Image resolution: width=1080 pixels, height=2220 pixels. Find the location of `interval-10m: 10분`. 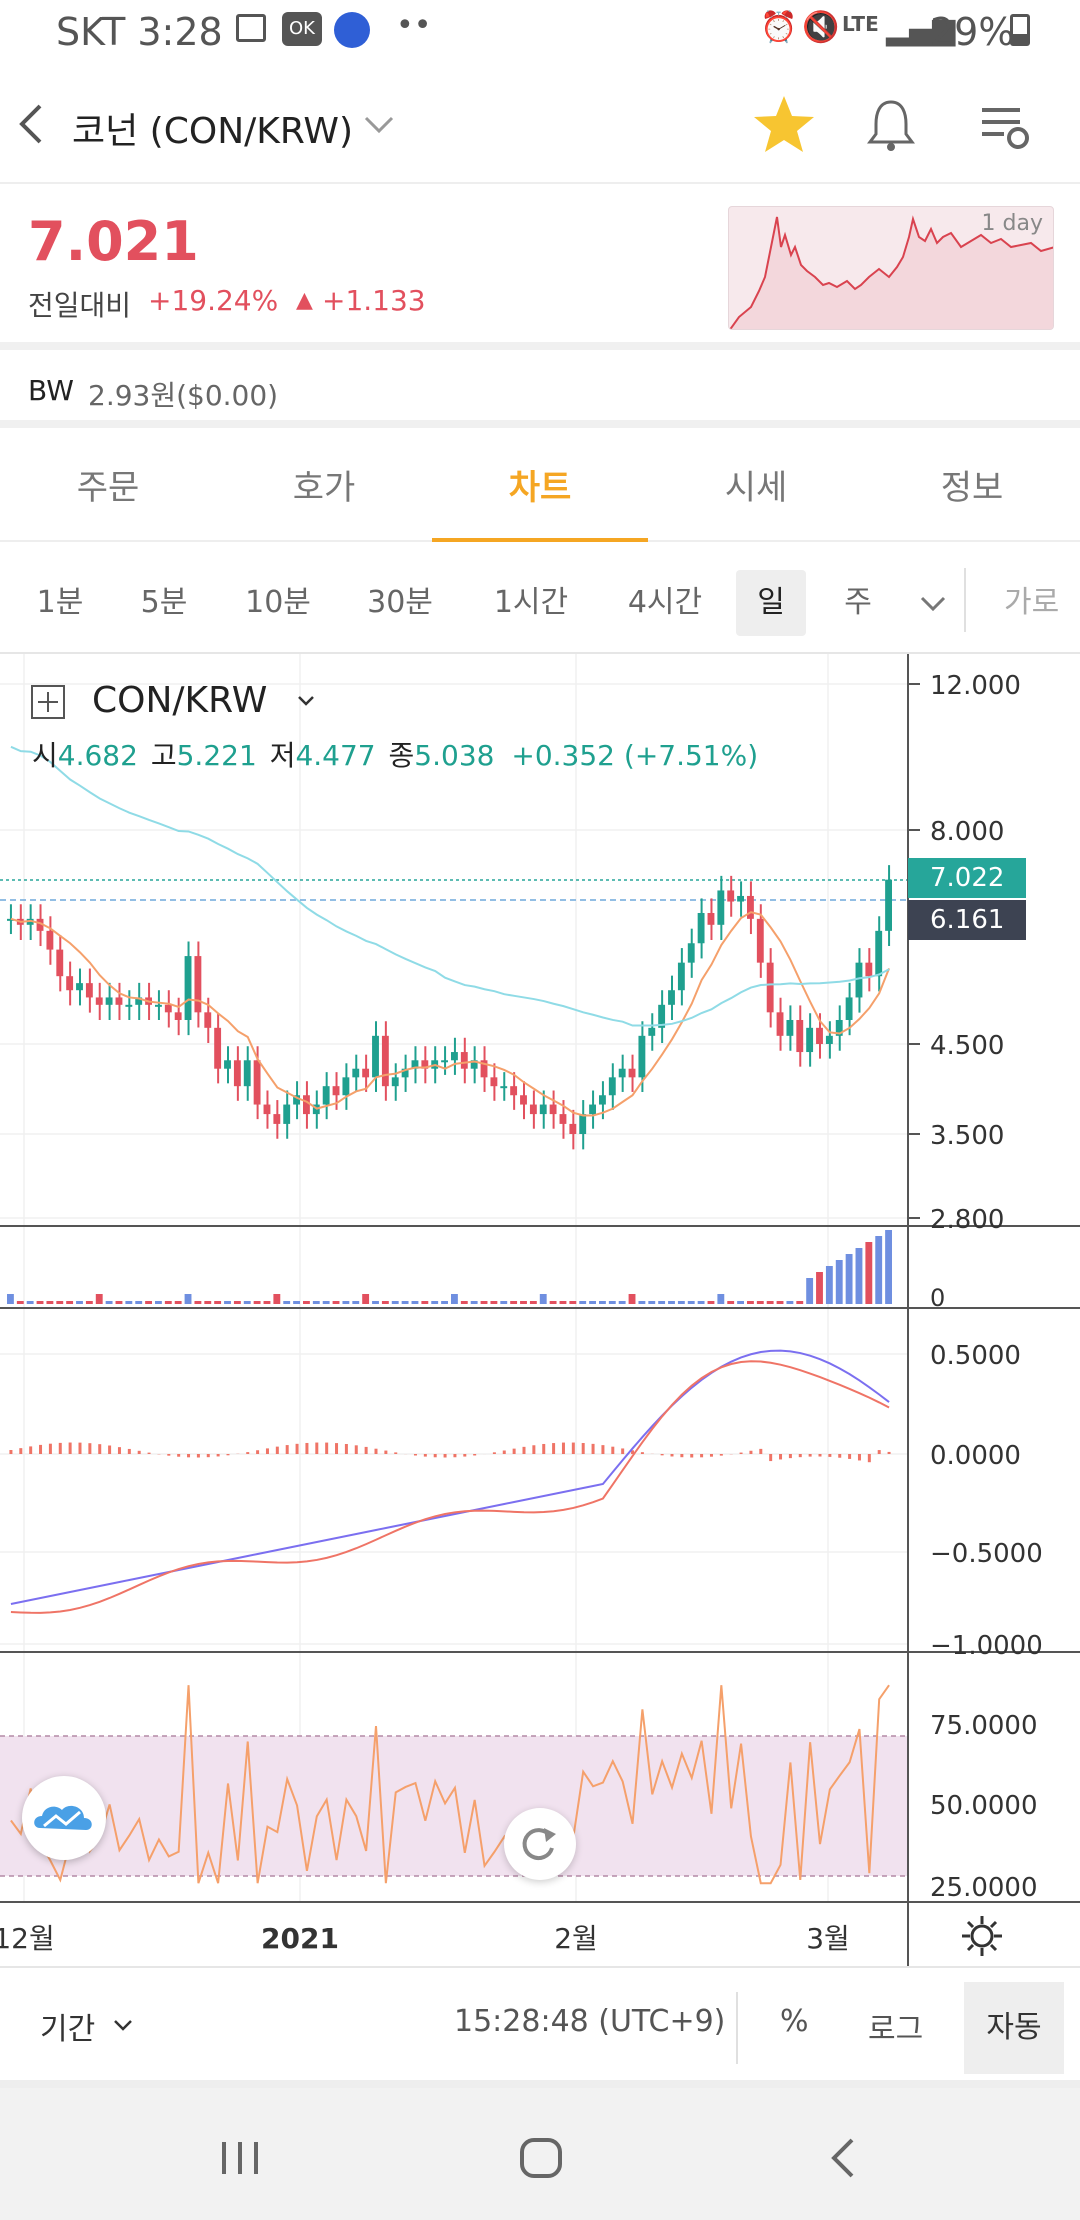

interval-10m: 10분 is located at coordinates (278, 602).